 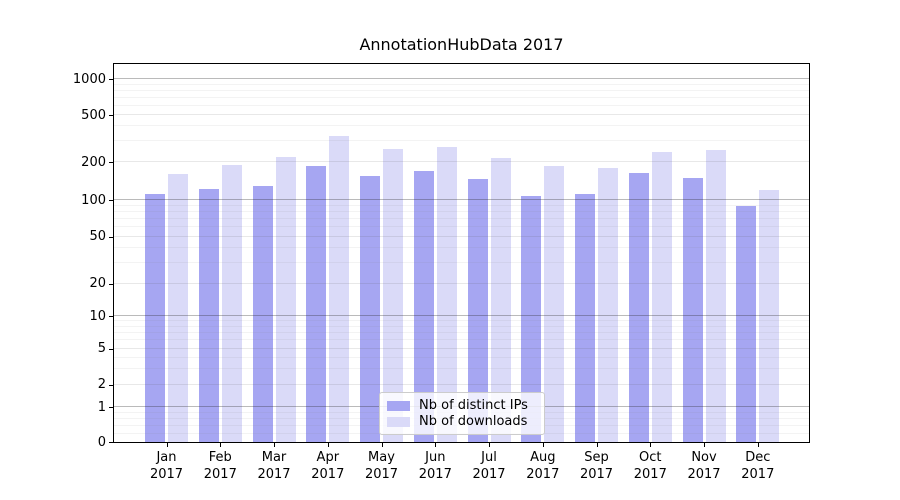 What do you see at coordinates (316, 304) in the screenshot?
I see `bar-distinct-ips-apr` at bounding box center [316, 304].